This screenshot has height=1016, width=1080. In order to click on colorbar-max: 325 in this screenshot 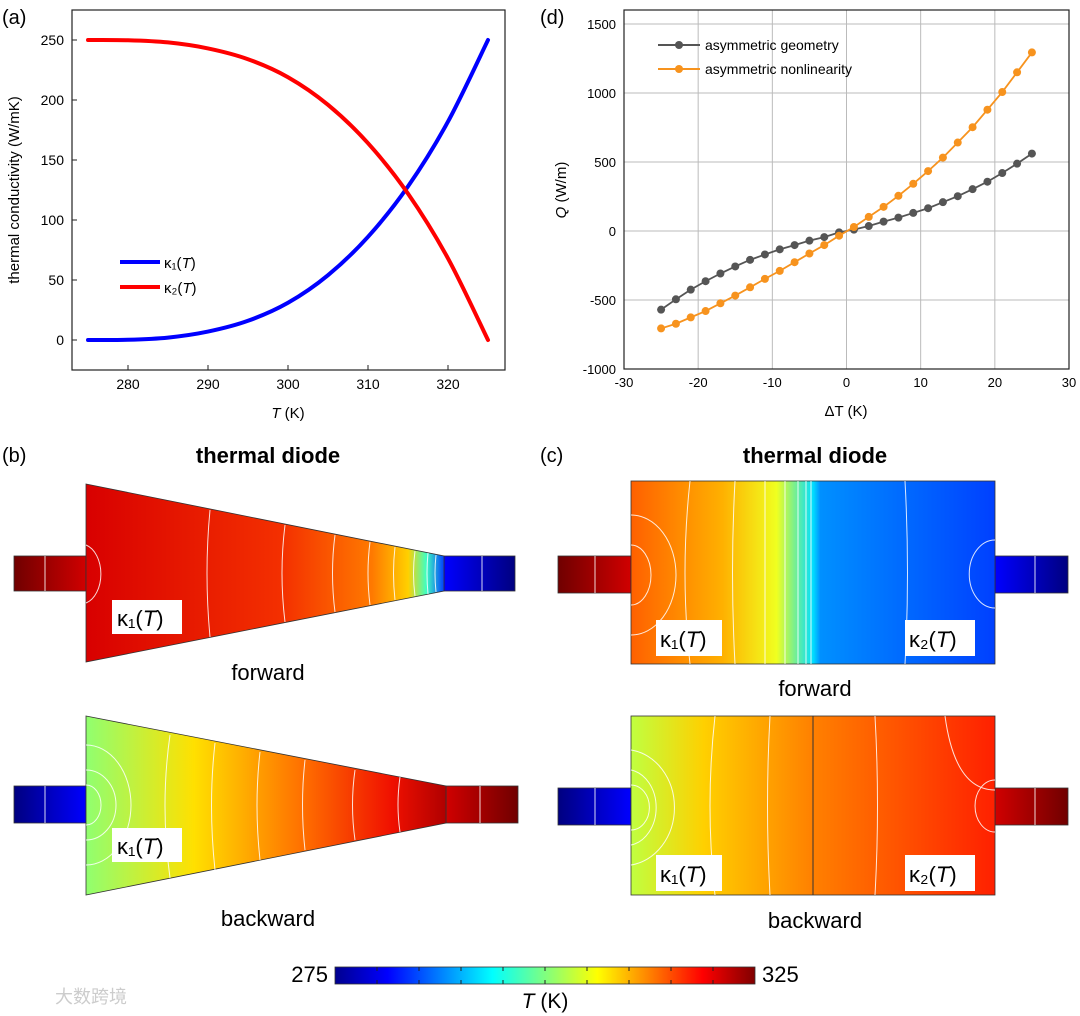, I will do `click(780, 974)`.